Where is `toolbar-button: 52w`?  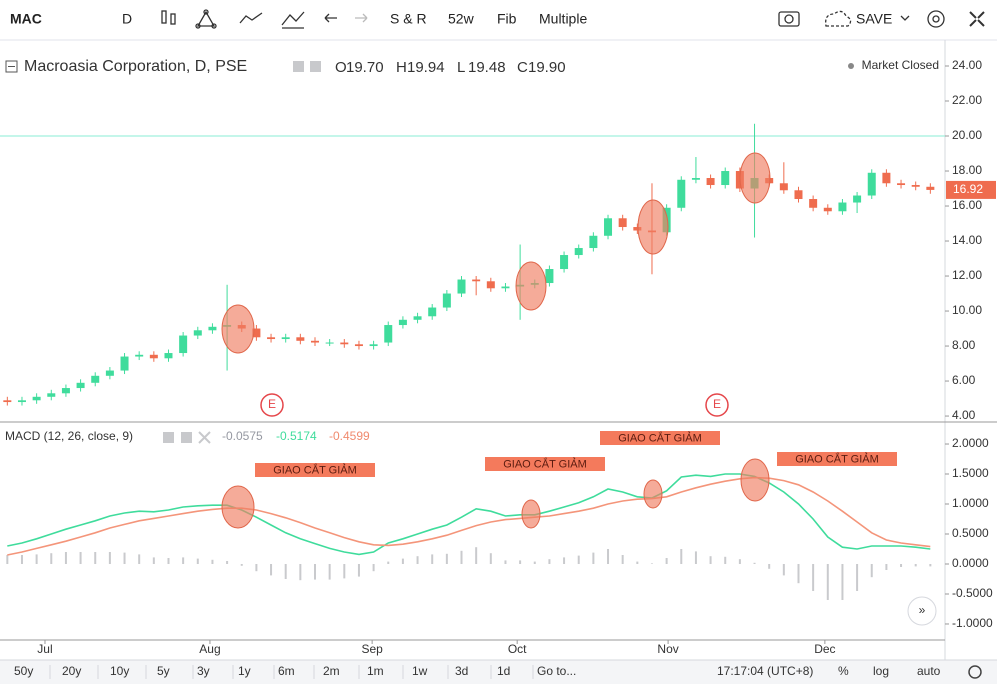 toolbar-button: 52w is located at coordinates (461, 19).